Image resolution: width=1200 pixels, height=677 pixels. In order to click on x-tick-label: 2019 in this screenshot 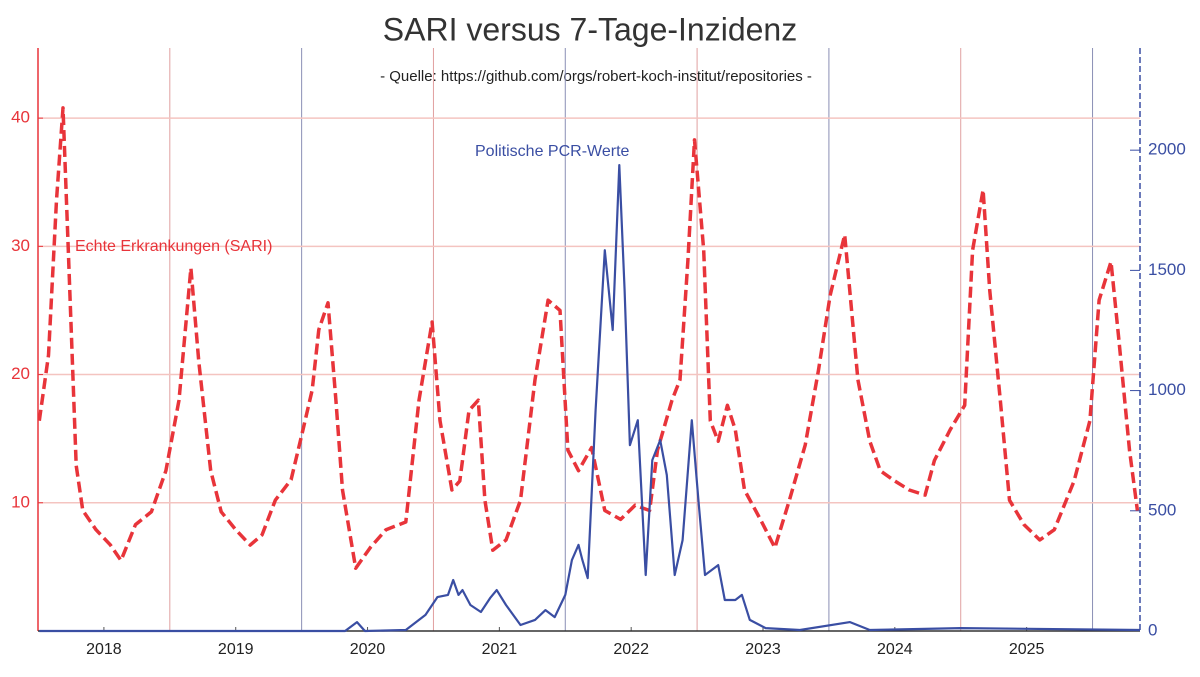, I will do `click(236, 649)`.